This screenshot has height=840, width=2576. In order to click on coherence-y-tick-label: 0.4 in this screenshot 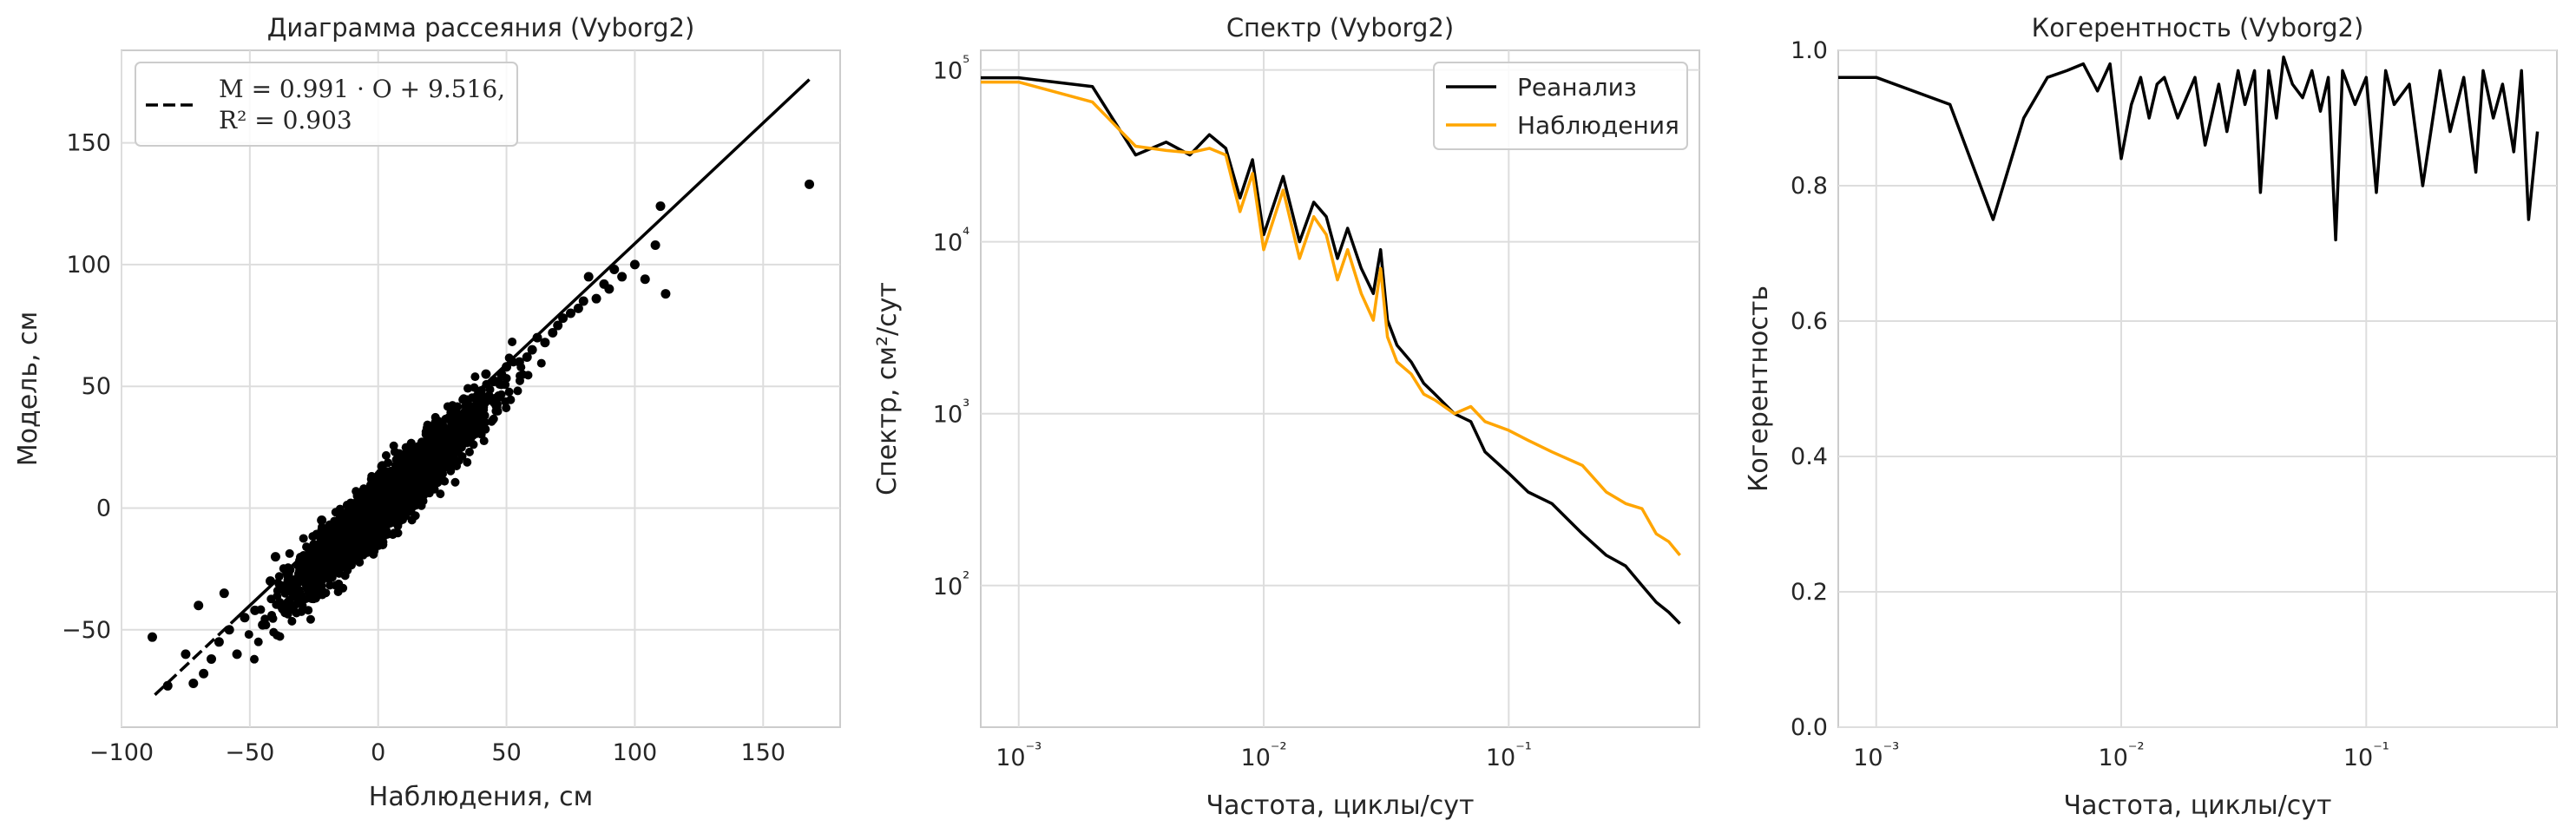, I will do `click(1810, 456)`.